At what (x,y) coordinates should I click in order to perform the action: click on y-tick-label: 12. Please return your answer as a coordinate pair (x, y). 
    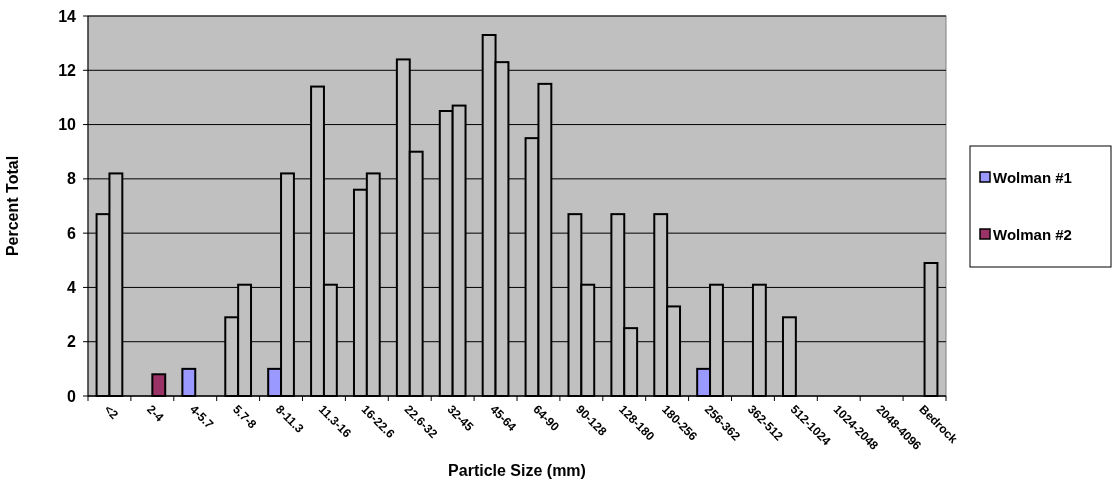
    Looking at the image, I should click on (67, 70).